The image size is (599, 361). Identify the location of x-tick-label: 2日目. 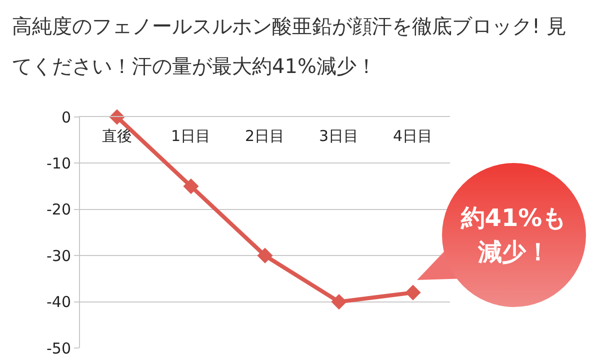
(265, 136).